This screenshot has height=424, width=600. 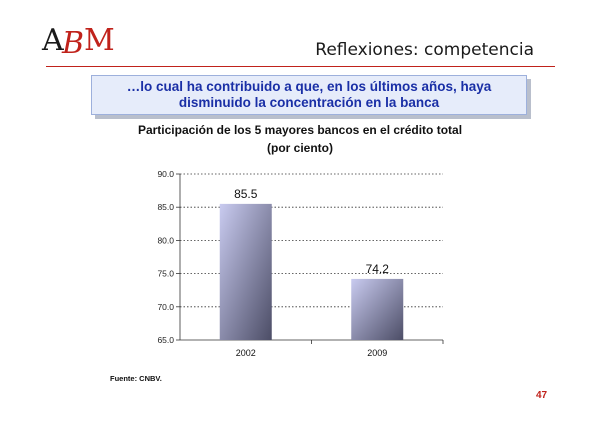 What do you see at coordinates (246, 353) in the screenshot?
I see `x-tick-label: 2002` at bounding box center [246, 353].